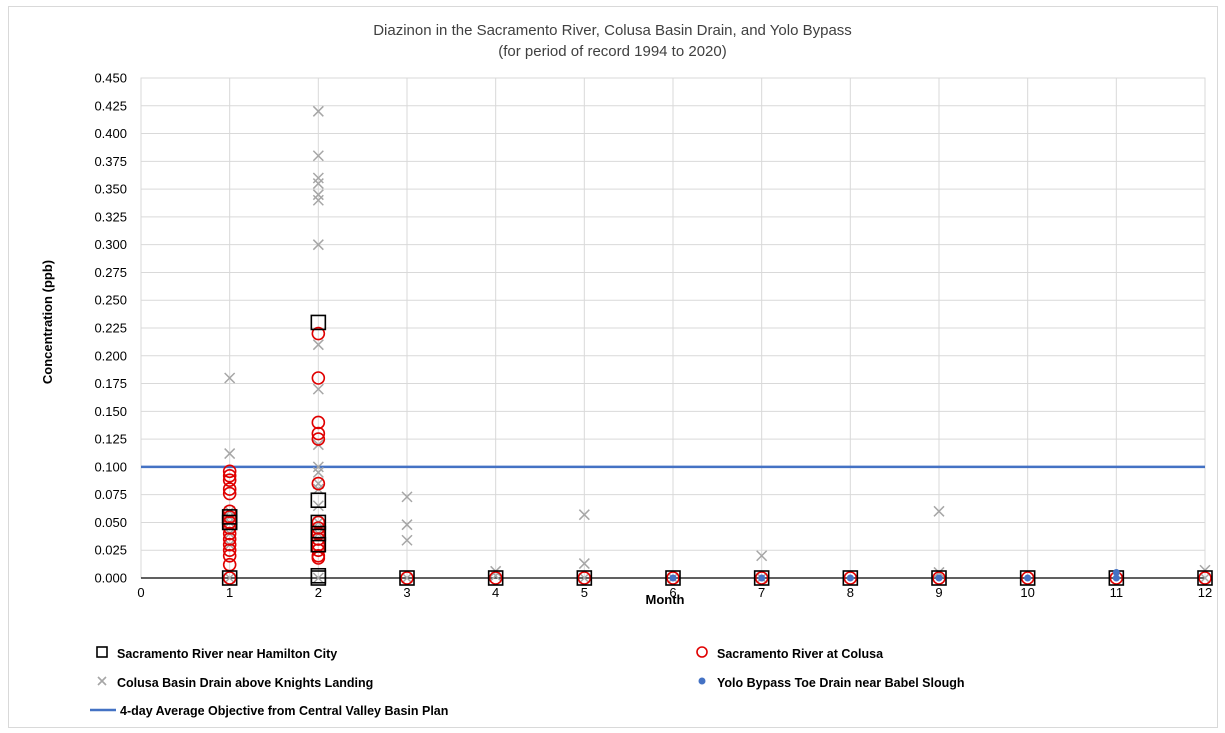 Image resolution: width=1225 pixels, height=733 pixels. Describe the element at coordinates (665, 599) in the screenshot. I see `x-axis-label: Month` at that location.